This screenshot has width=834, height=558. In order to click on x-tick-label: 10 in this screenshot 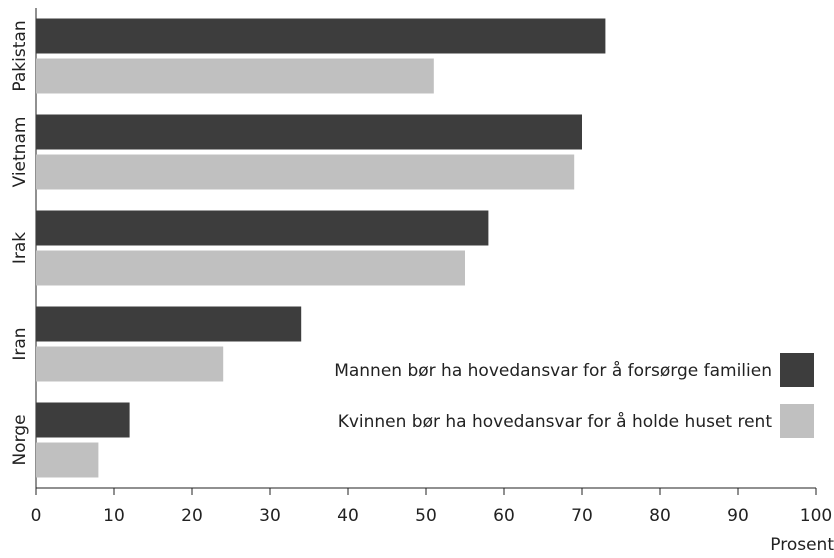, I will do `click(114, 516)`.